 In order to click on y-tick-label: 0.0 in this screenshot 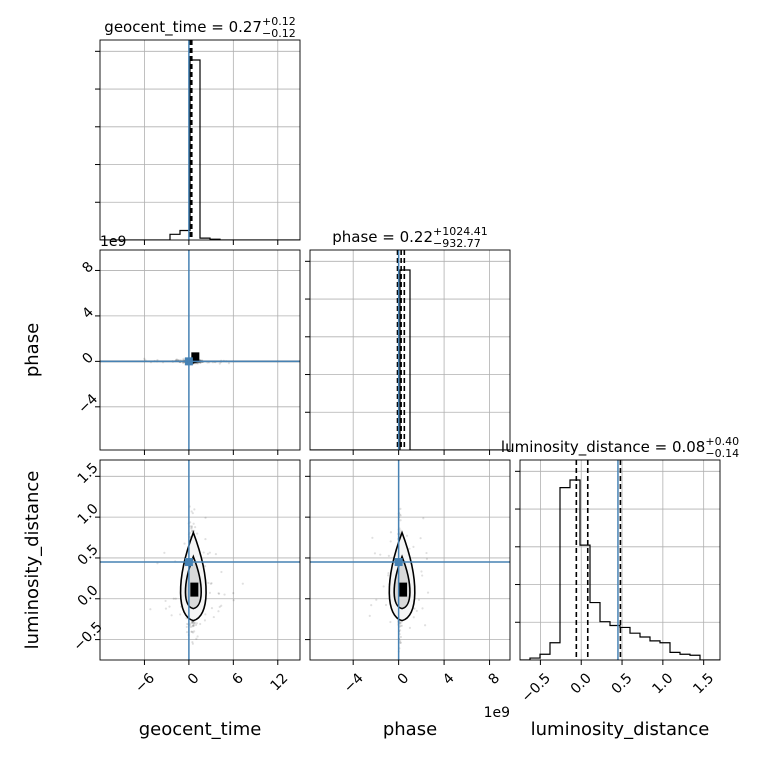, I will do `click(88, 595)`.